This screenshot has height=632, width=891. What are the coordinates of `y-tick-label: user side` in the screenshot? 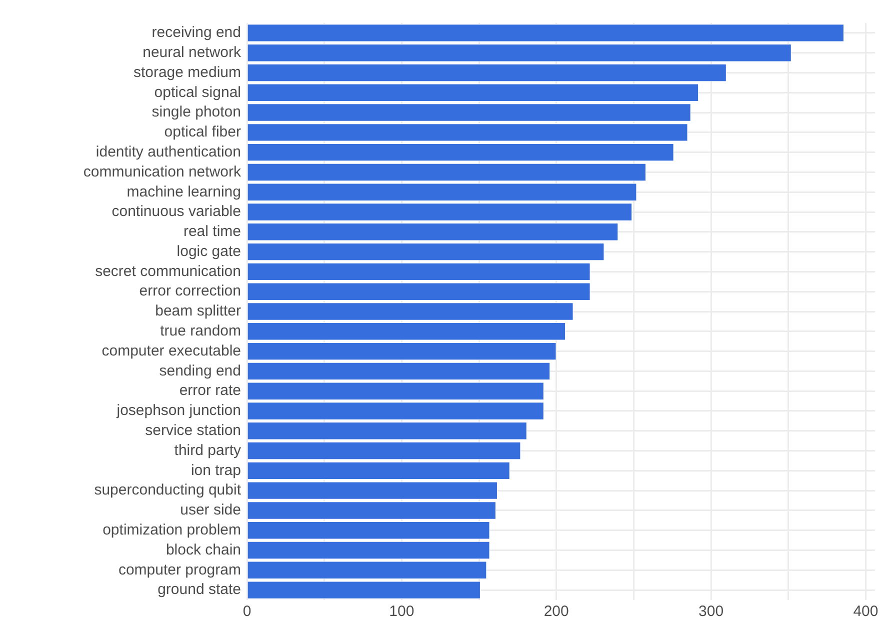 It's located at (210, 510).